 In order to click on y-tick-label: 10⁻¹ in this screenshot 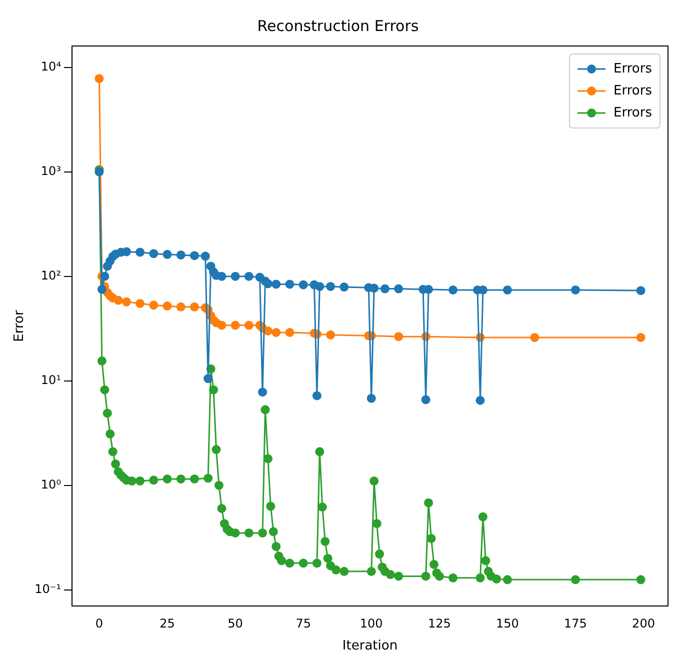, I will do `click(48, 589)`.